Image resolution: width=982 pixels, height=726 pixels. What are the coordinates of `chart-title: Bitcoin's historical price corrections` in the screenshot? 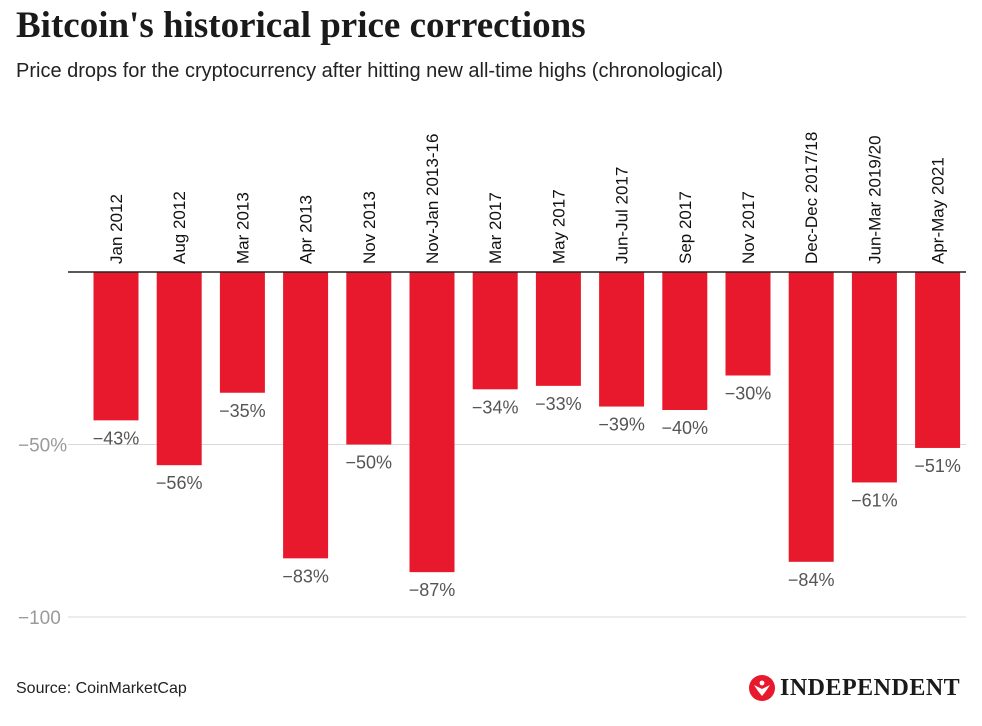 It's located at (301, 25).